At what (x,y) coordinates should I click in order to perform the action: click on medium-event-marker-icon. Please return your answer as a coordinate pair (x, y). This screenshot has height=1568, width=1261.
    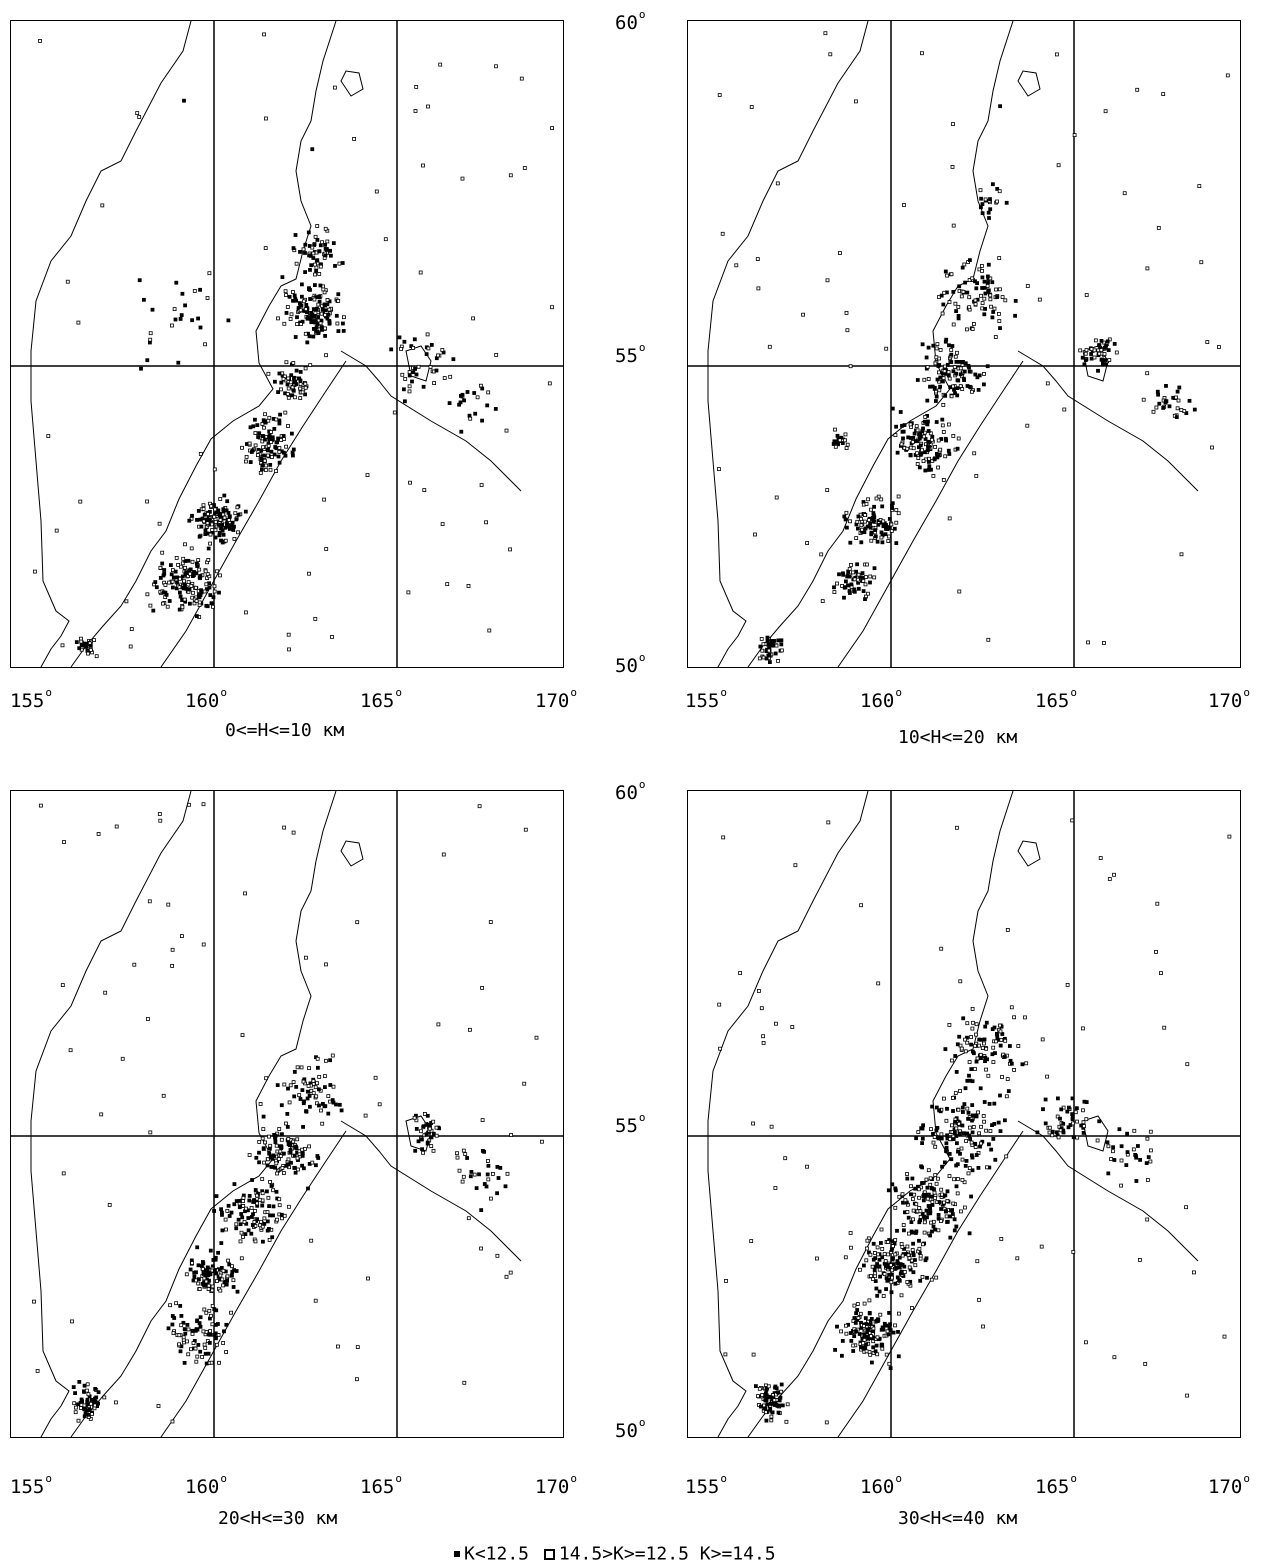
    Looking at the image, I should click on (549, 1554).